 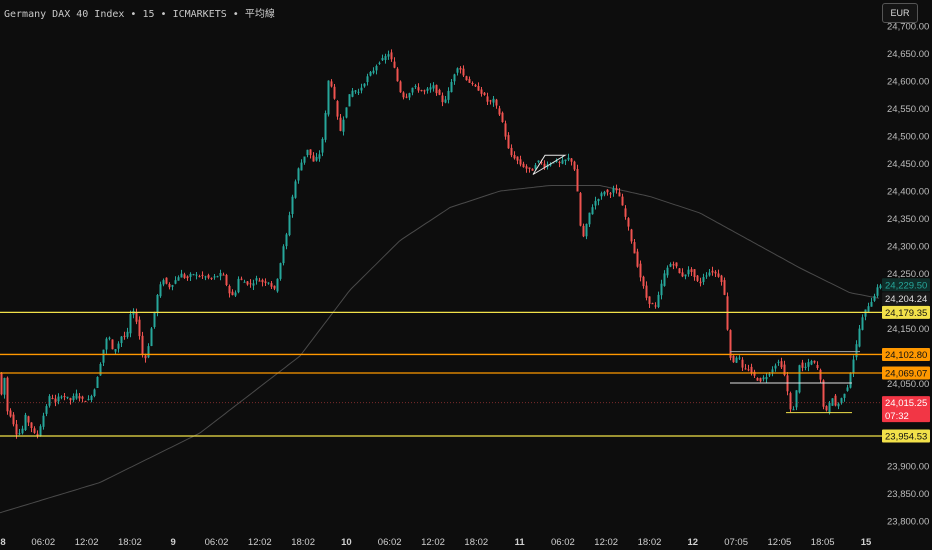 I want to click on y-tick-label: 24,050.00, so click(x=908, y=384).